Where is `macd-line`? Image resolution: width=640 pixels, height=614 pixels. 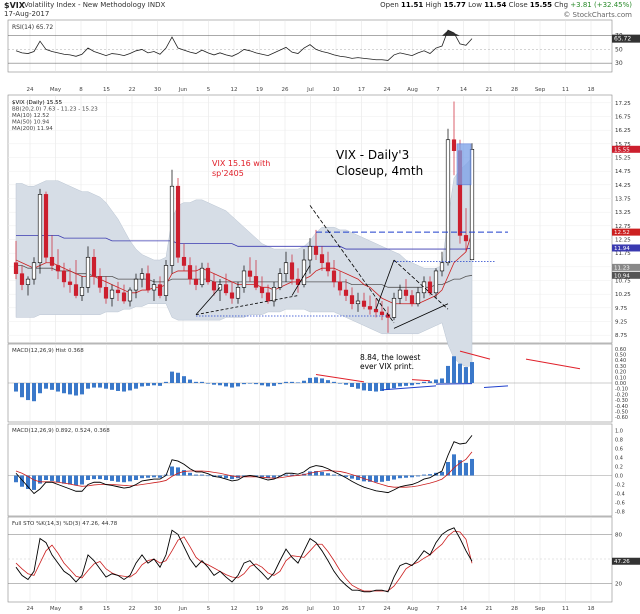
macd-line is located at coordinates (244, 465).